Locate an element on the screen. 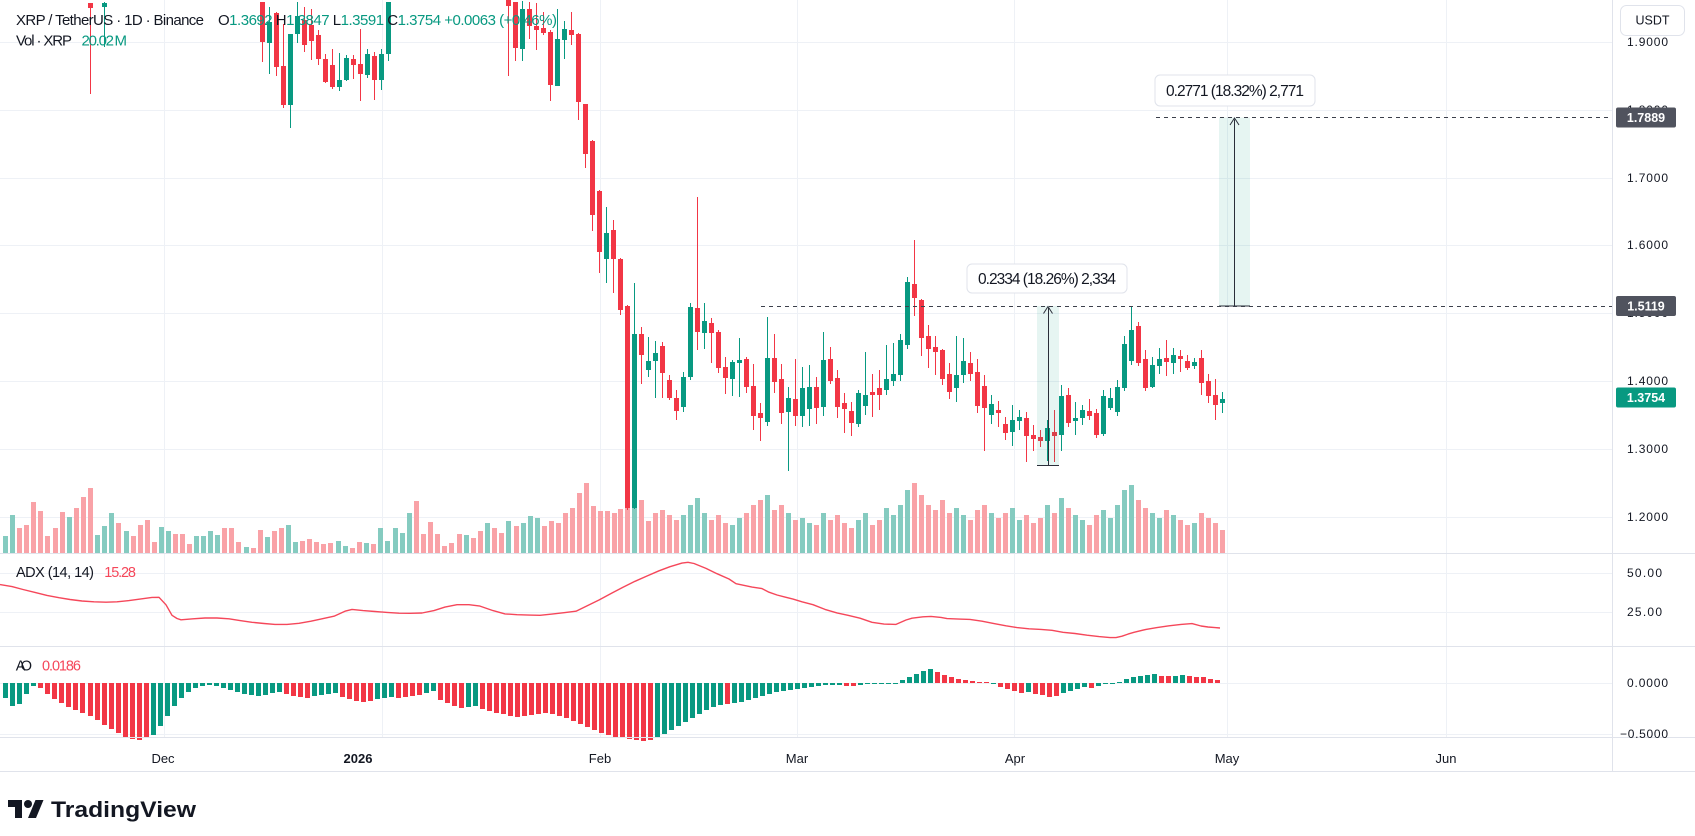 The image size is (1695, 836). svg-text: Dec is located at coordinates (163, 758).